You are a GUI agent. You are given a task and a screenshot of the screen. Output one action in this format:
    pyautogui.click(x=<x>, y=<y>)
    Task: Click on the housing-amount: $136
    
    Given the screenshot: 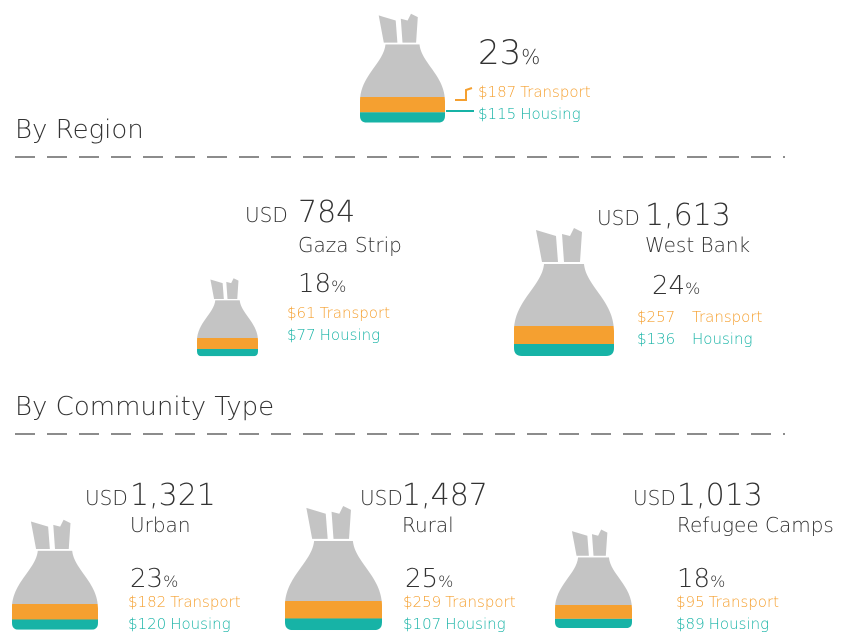 What is the action you would take?
    pyautogui.click(x=656, y=339)
    